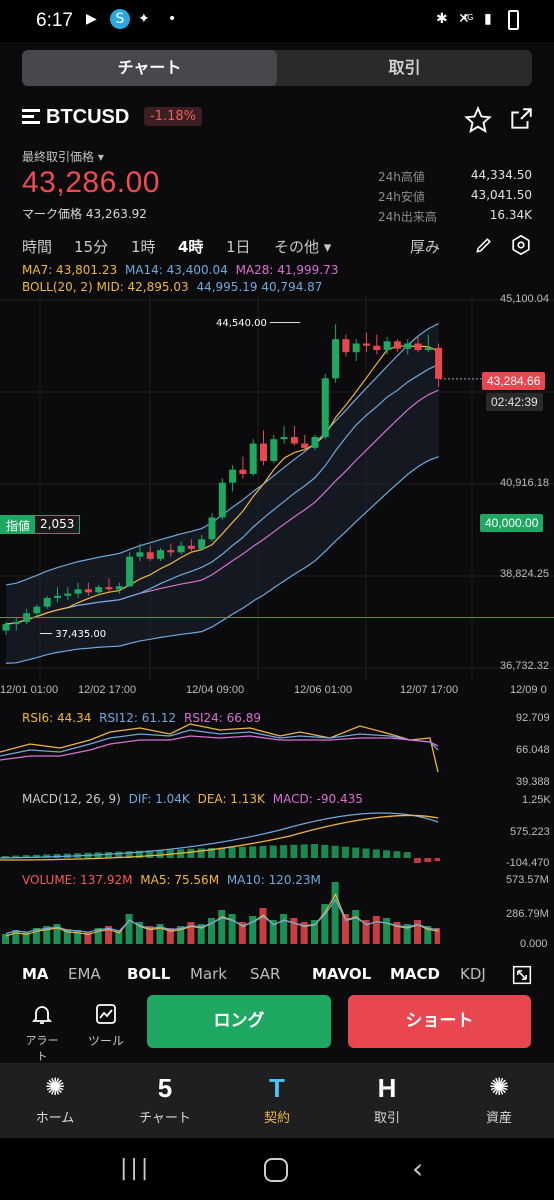 This screenshot has width=554, height=1200. I want to click on ind-tab-sar: SAR, so click(265, 974).